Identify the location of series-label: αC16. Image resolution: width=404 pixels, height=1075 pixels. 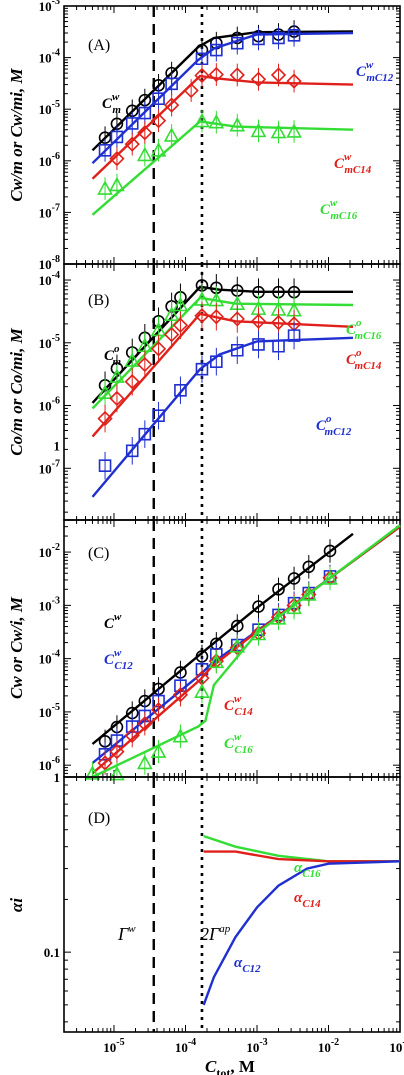
(307, 870).